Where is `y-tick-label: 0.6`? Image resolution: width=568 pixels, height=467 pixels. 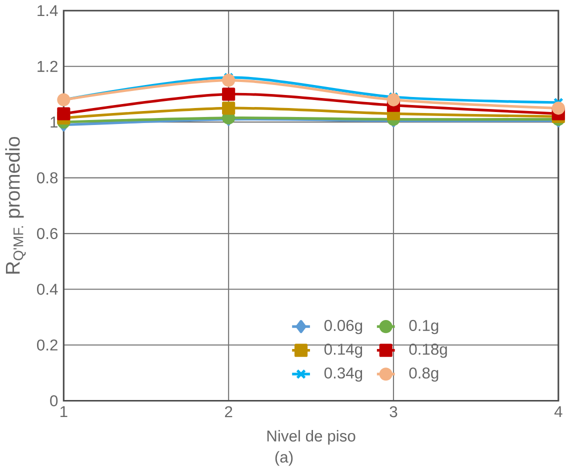 y-tick-label: 0.6 is located at coordinates (47, 234).